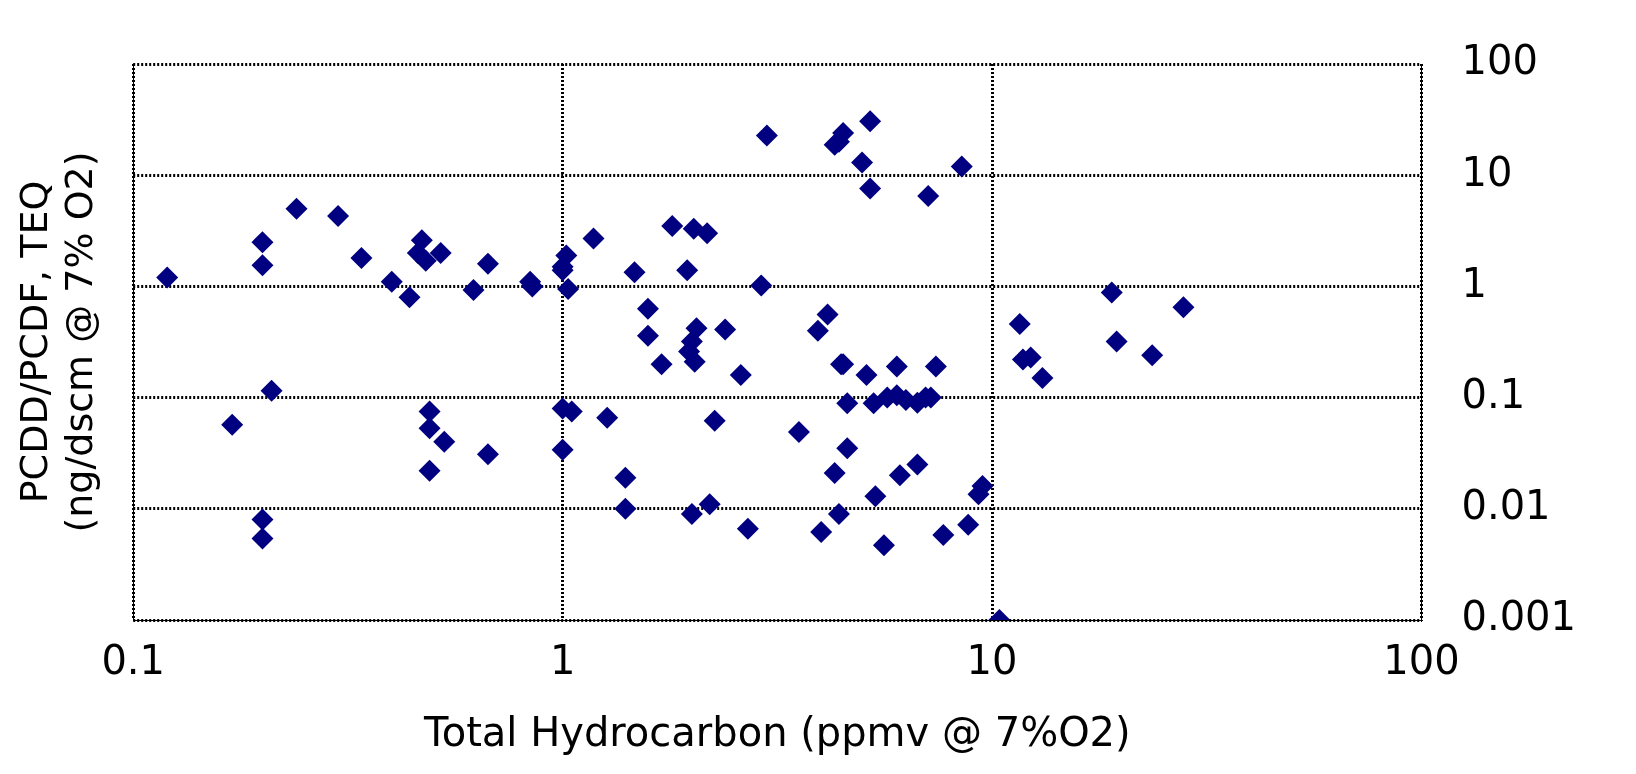 The width and height of the screenshot is (1636, 774). Describe the element at coordinates (1487, 171) in the screenshot. I see `y-tick-label: 10` at that location.